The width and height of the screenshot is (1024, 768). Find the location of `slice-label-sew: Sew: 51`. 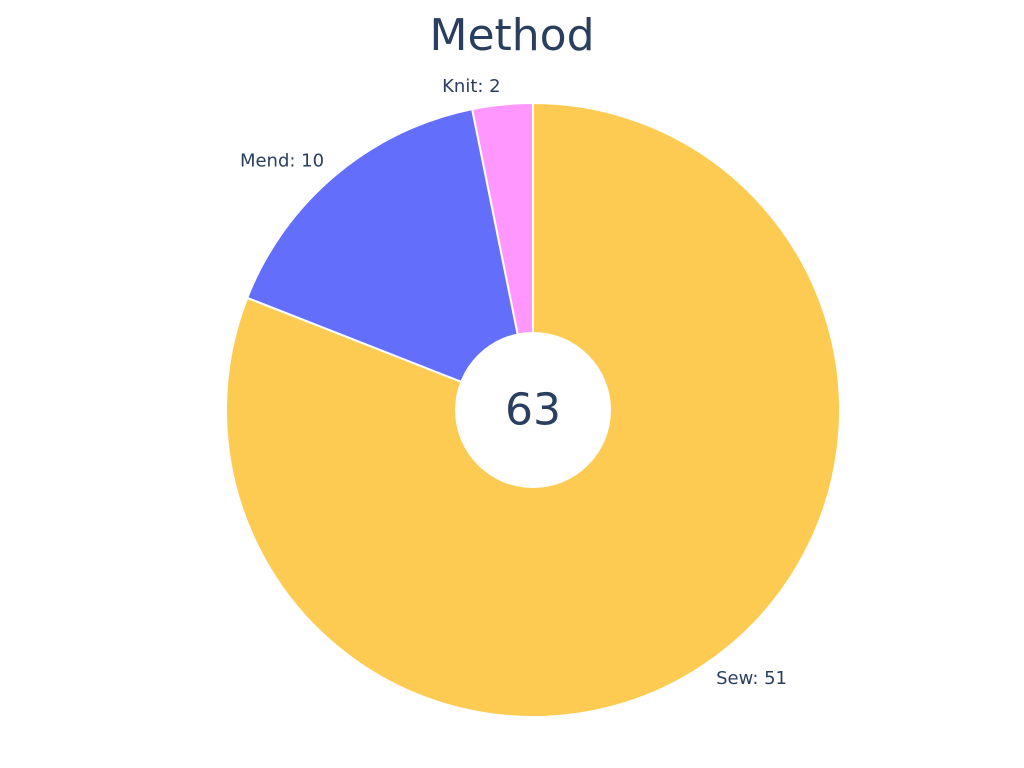

slice-label-sew: Sew: 51 is located at coordinates (751, 678).